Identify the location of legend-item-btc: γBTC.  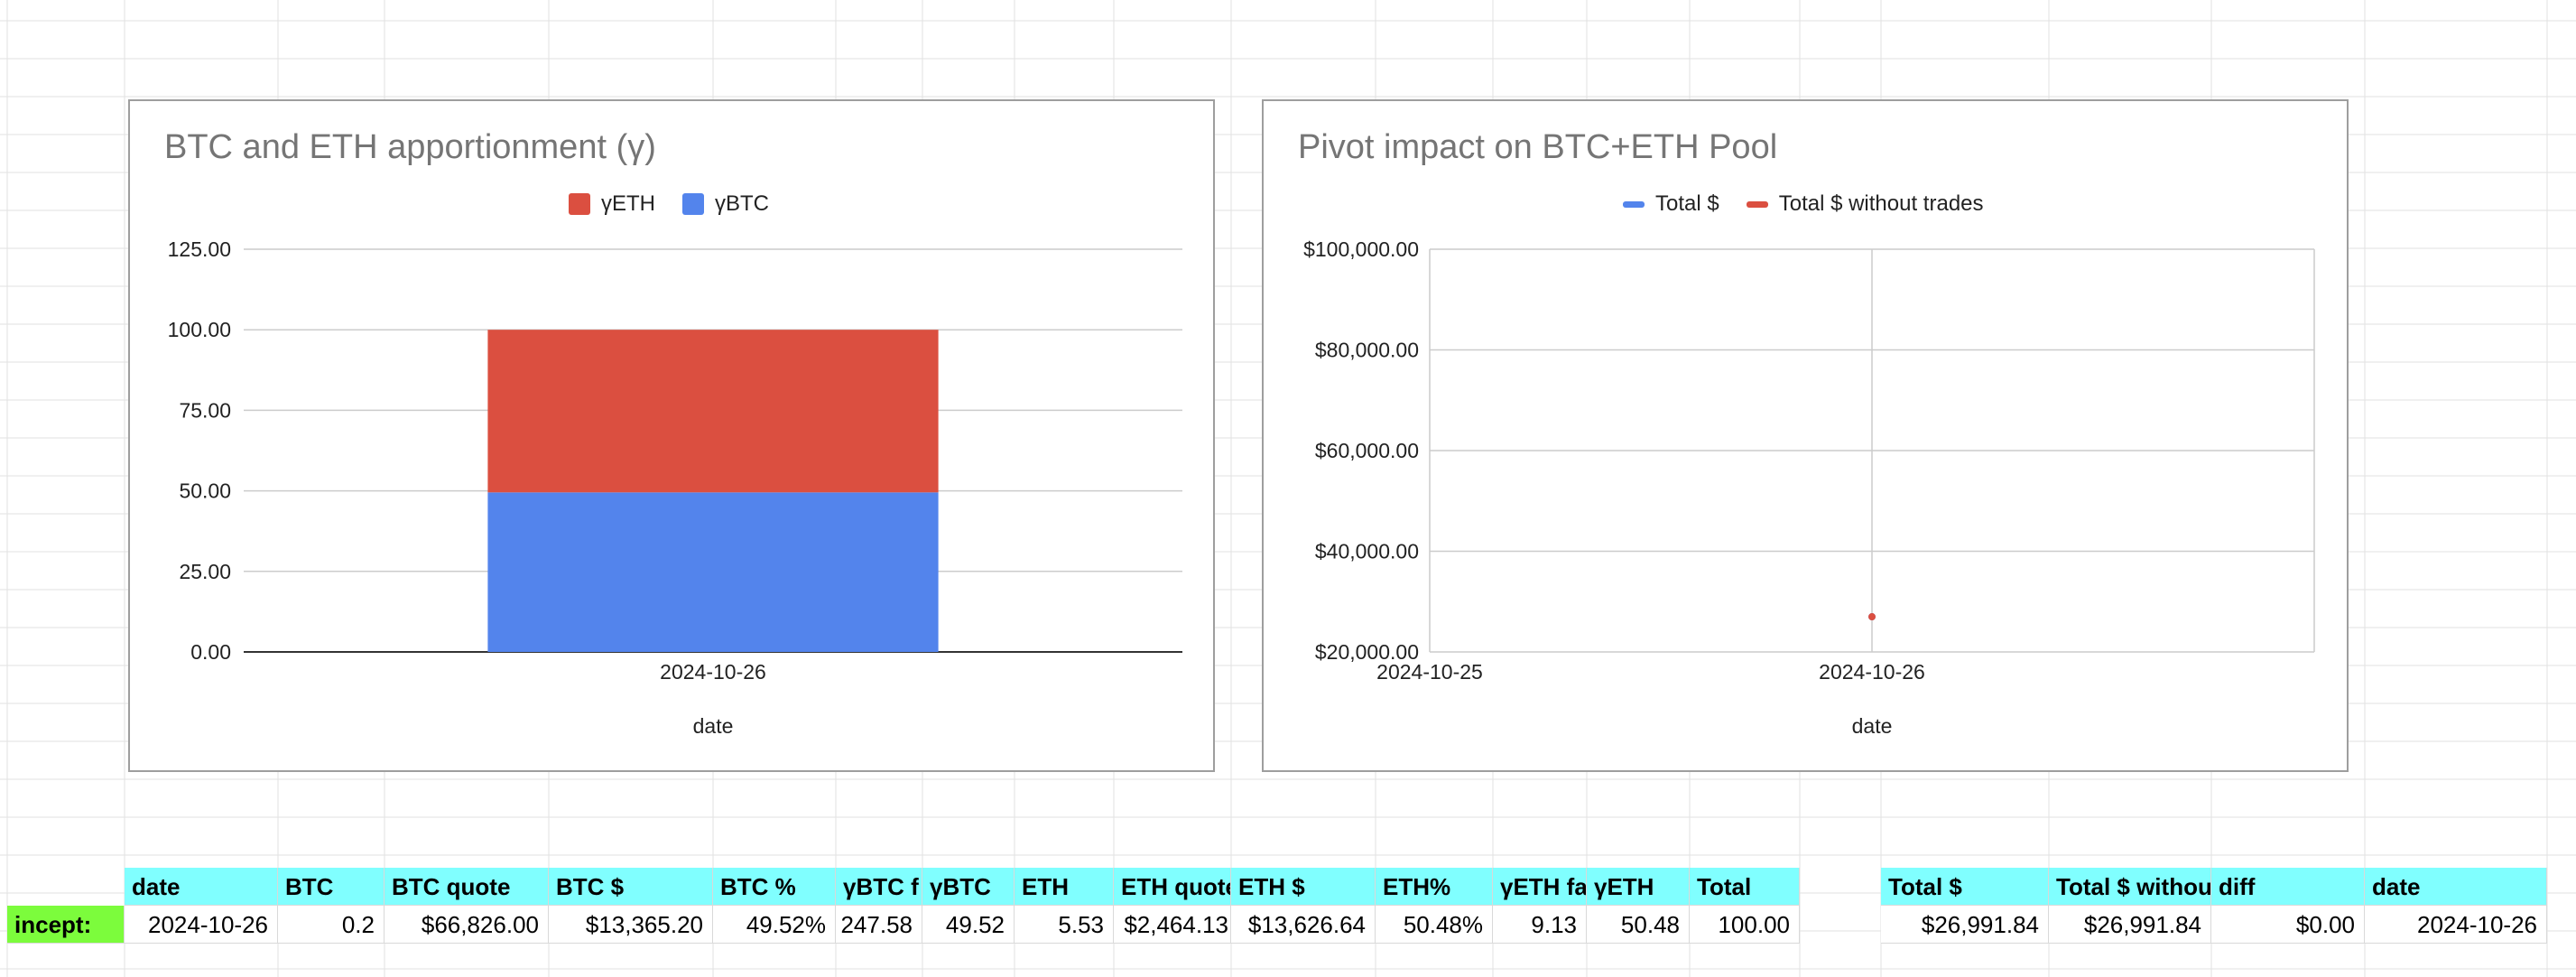
(725, 204).